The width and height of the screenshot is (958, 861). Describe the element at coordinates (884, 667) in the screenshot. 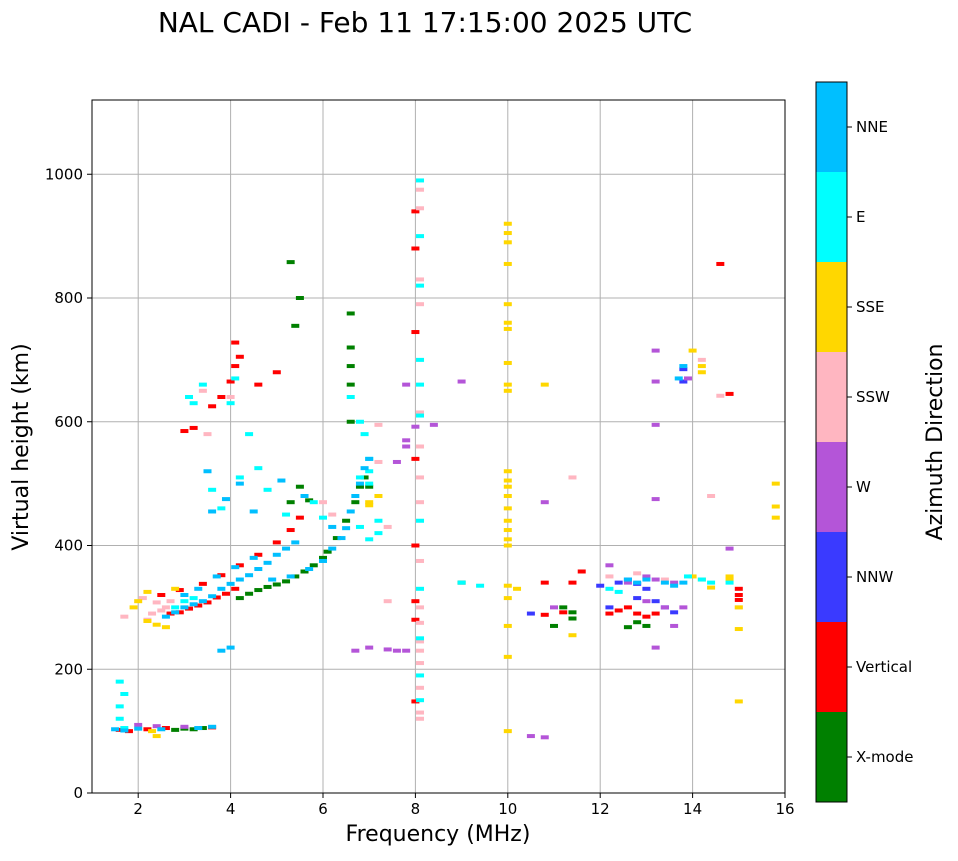

I see `colorbar-tick-label: Vertical` at that location.